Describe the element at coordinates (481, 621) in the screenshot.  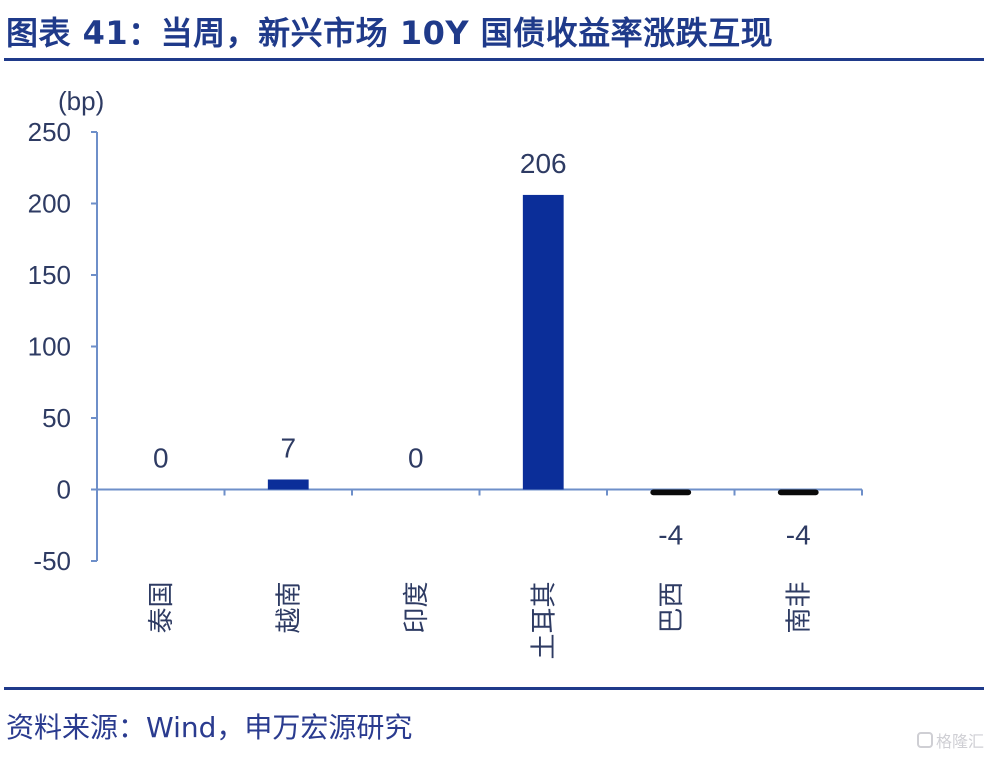
I see `category-labels: 泰国 越南 印度 土耳其 巴西 南非` at that location.